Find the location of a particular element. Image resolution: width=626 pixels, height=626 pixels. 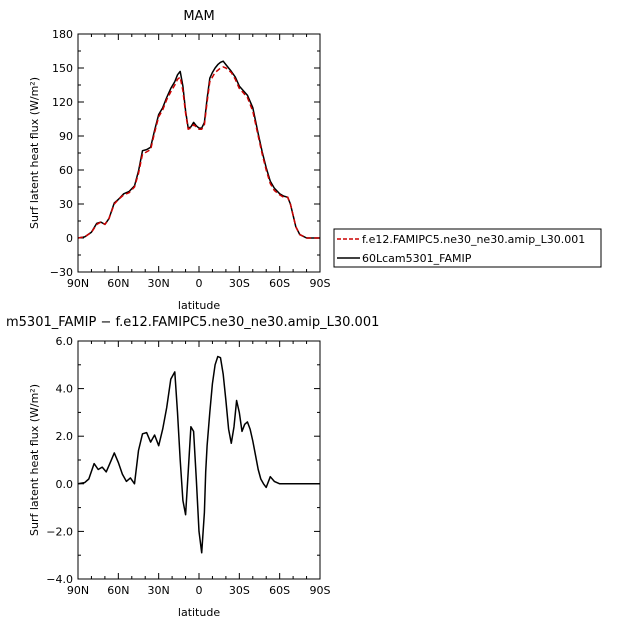

bottom-x-tick-label: 30S is located at coordinates (239, 590).